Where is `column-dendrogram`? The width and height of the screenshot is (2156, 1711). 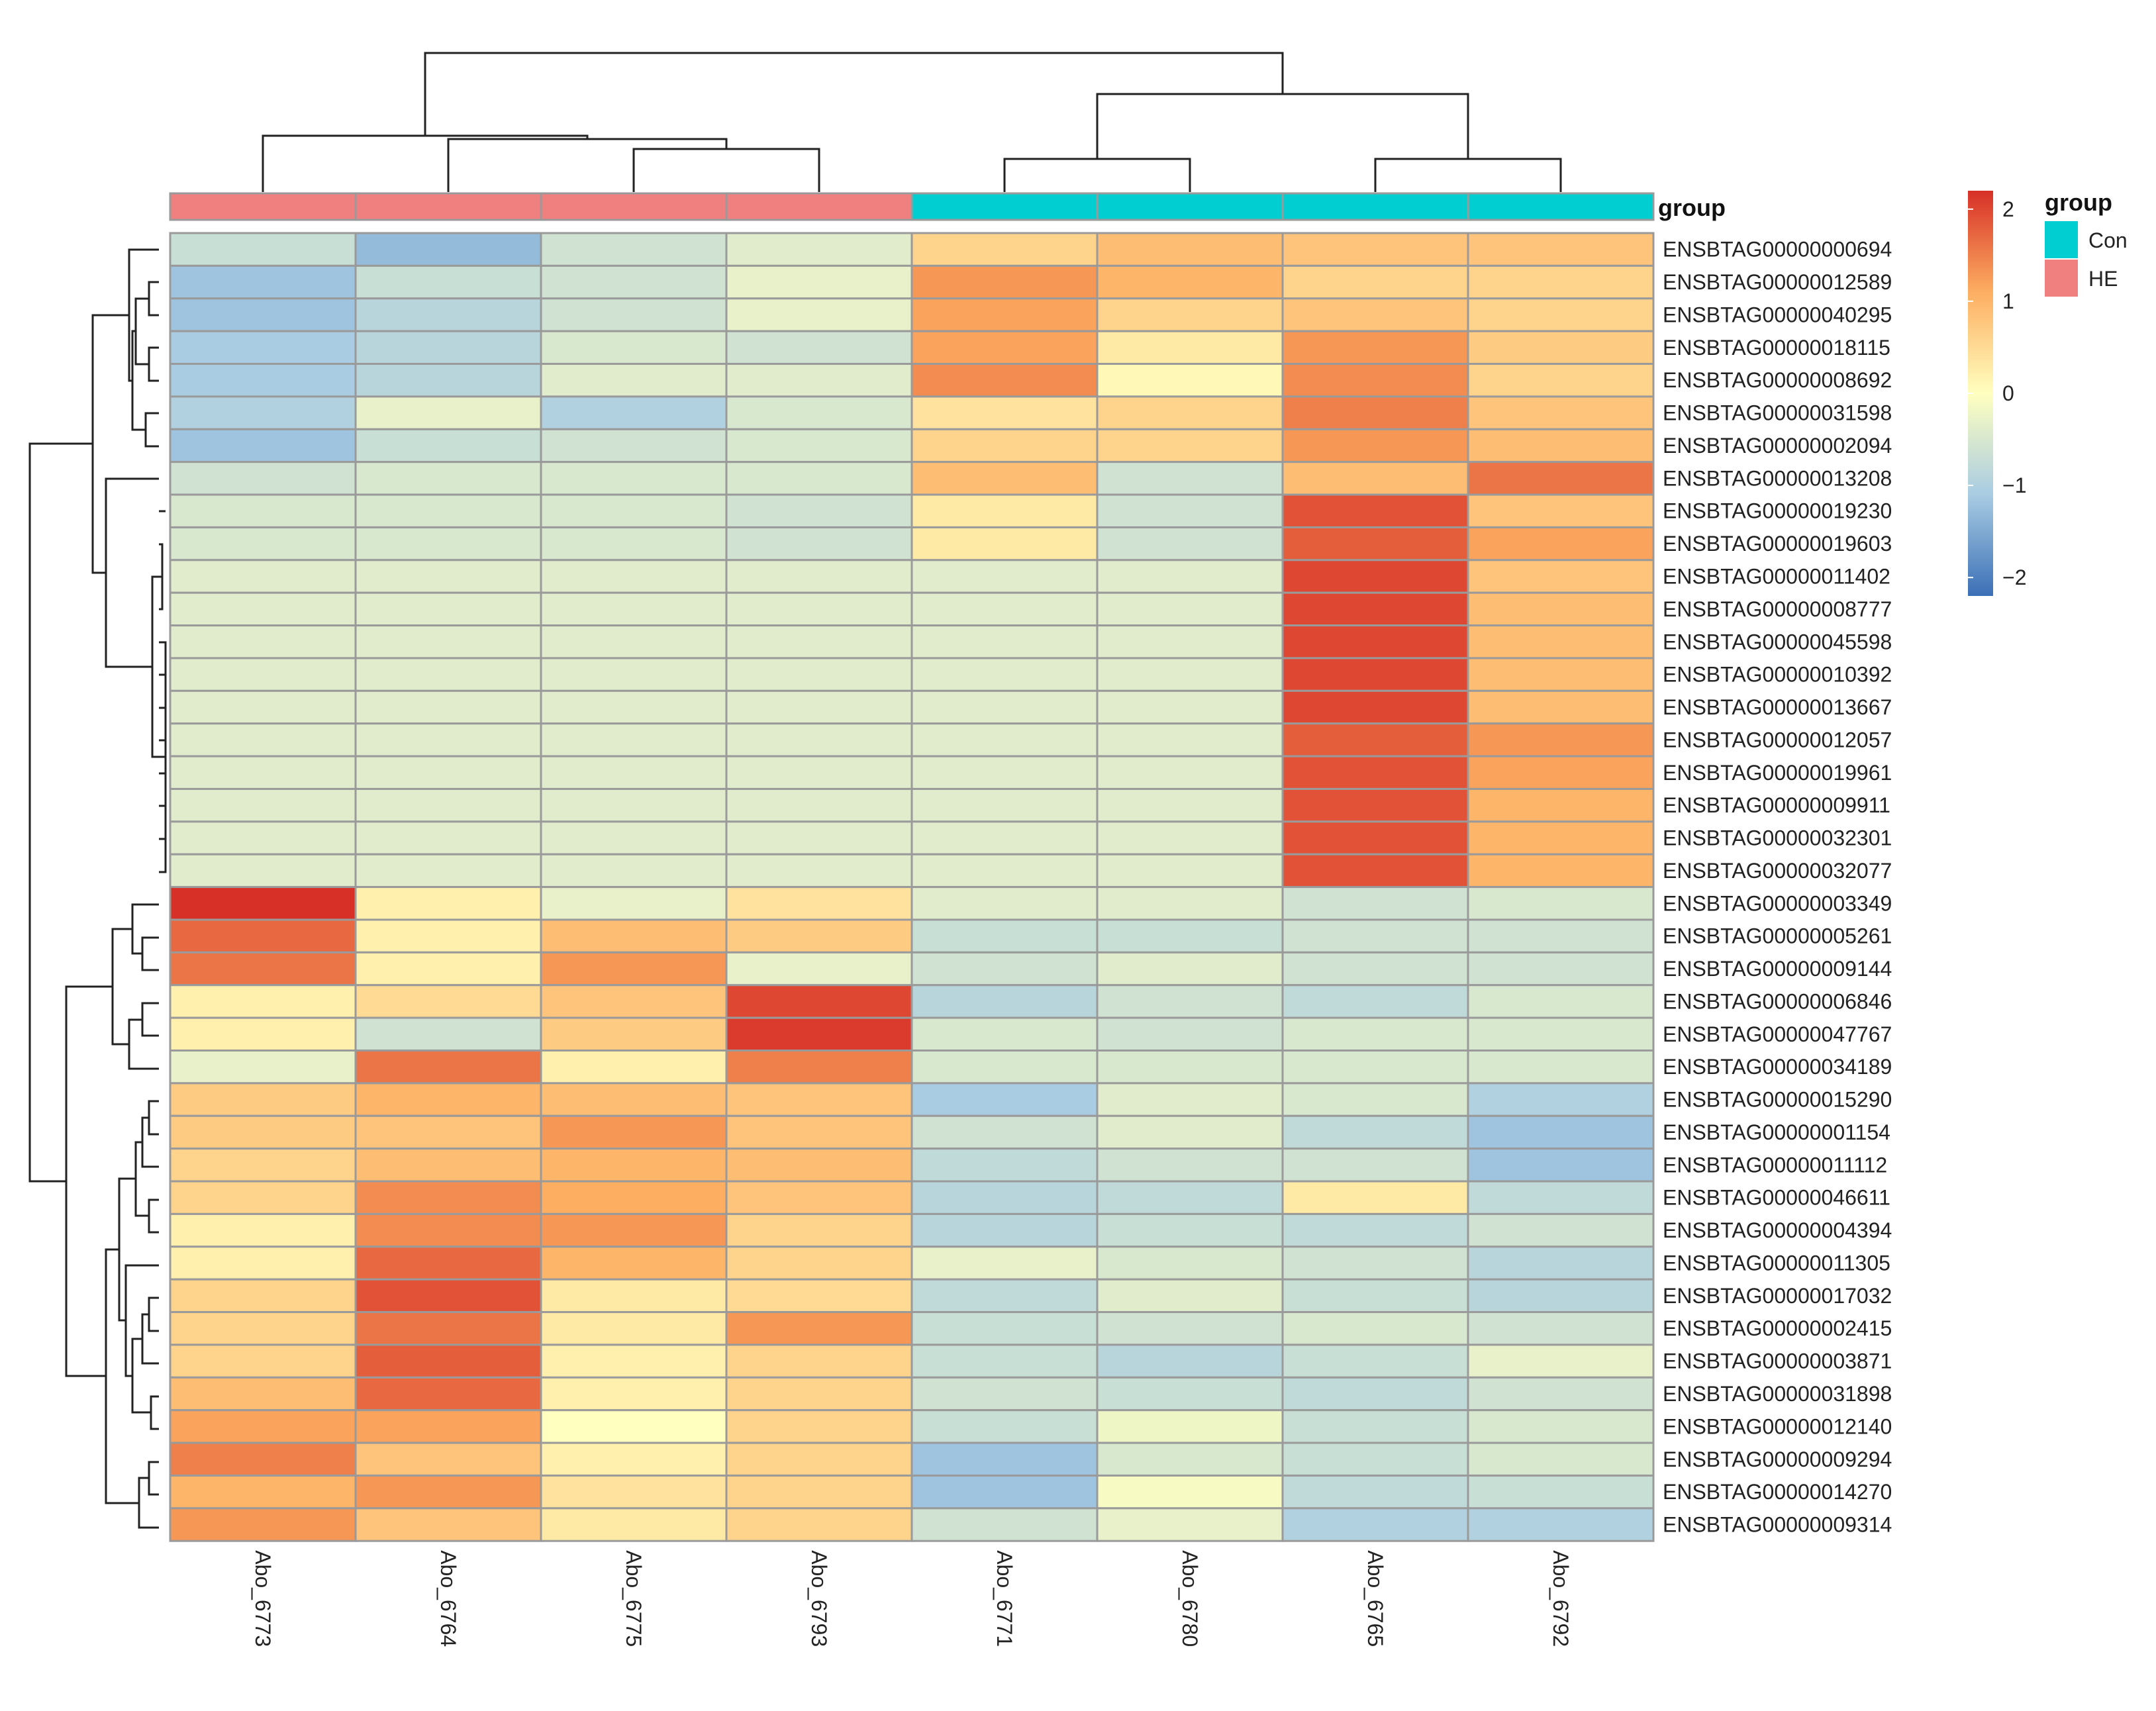 column-dendrogram is located at coordinates (912, 122).